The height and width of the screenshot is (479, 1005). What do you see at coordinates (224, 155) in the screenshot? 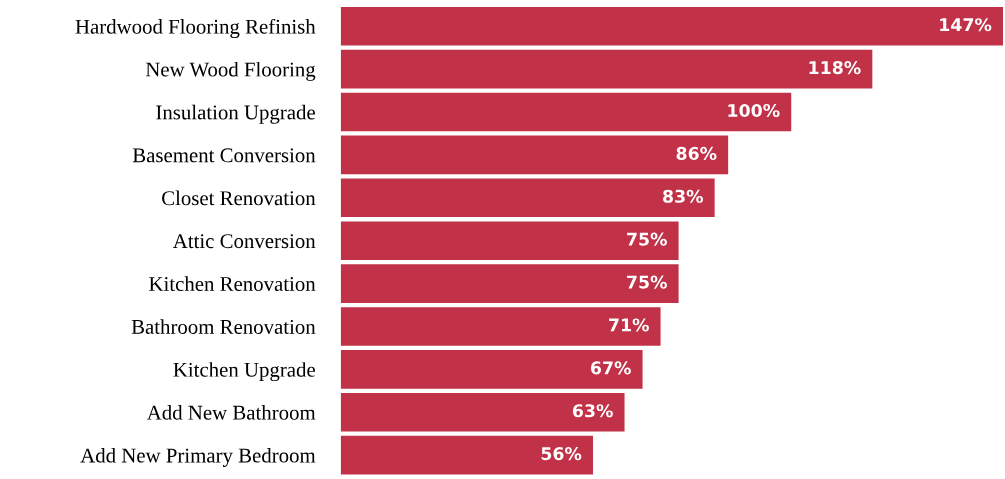
I see `y-tick-label: Basement Conversion` at bounding box center [224, 155].